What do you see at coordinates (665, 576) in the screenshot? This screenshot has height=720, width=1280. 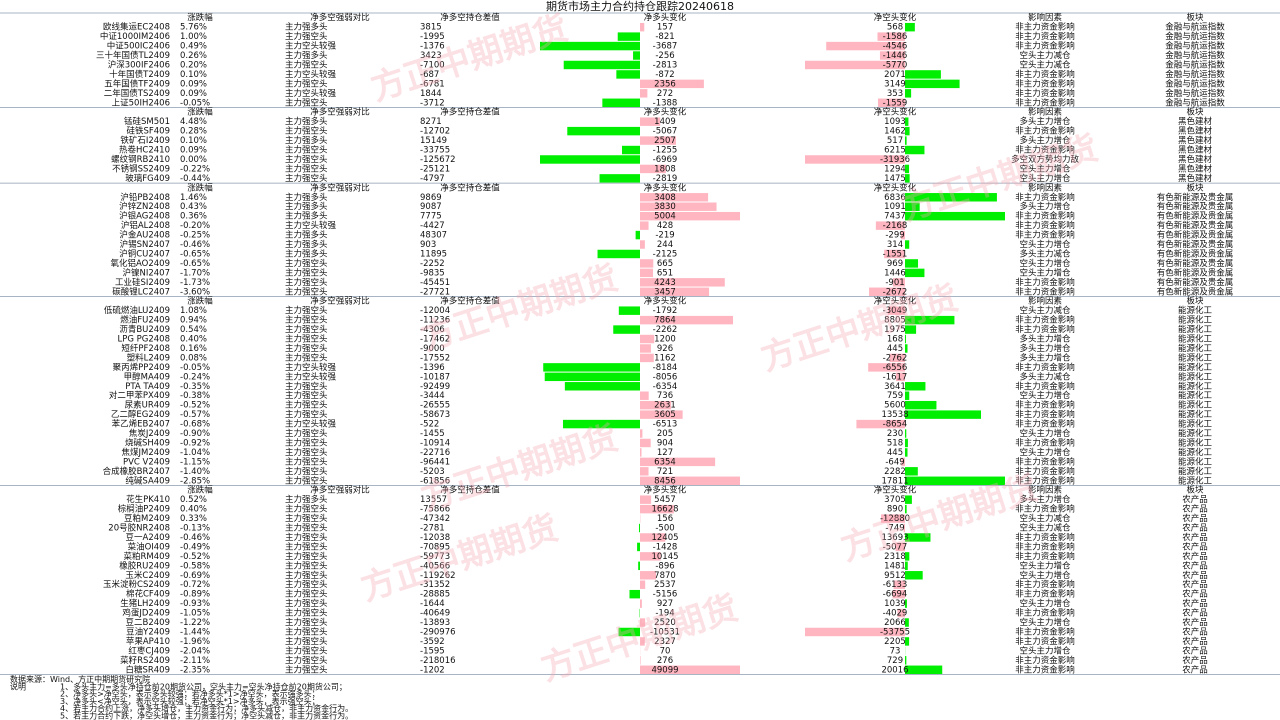 I see `long-change: 7870` at bounding box center [665, 576].